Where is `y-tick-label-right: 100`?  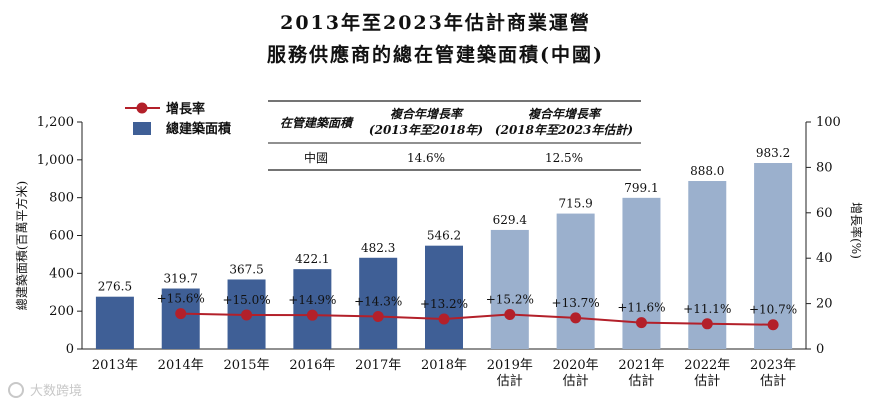
y-tick-label-right: 100 is located at coordinates (828, 122).